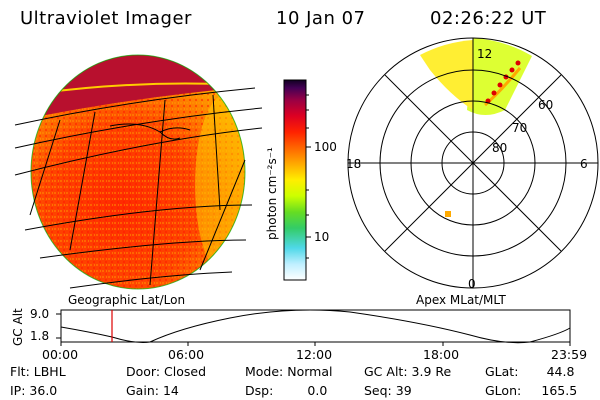 Image resolution: width=600 pixels, height=400 pixels. Describe the element at coordinates (321, 18) in the screenshot. I see `observation-date: 10 Jan 07` at that location.